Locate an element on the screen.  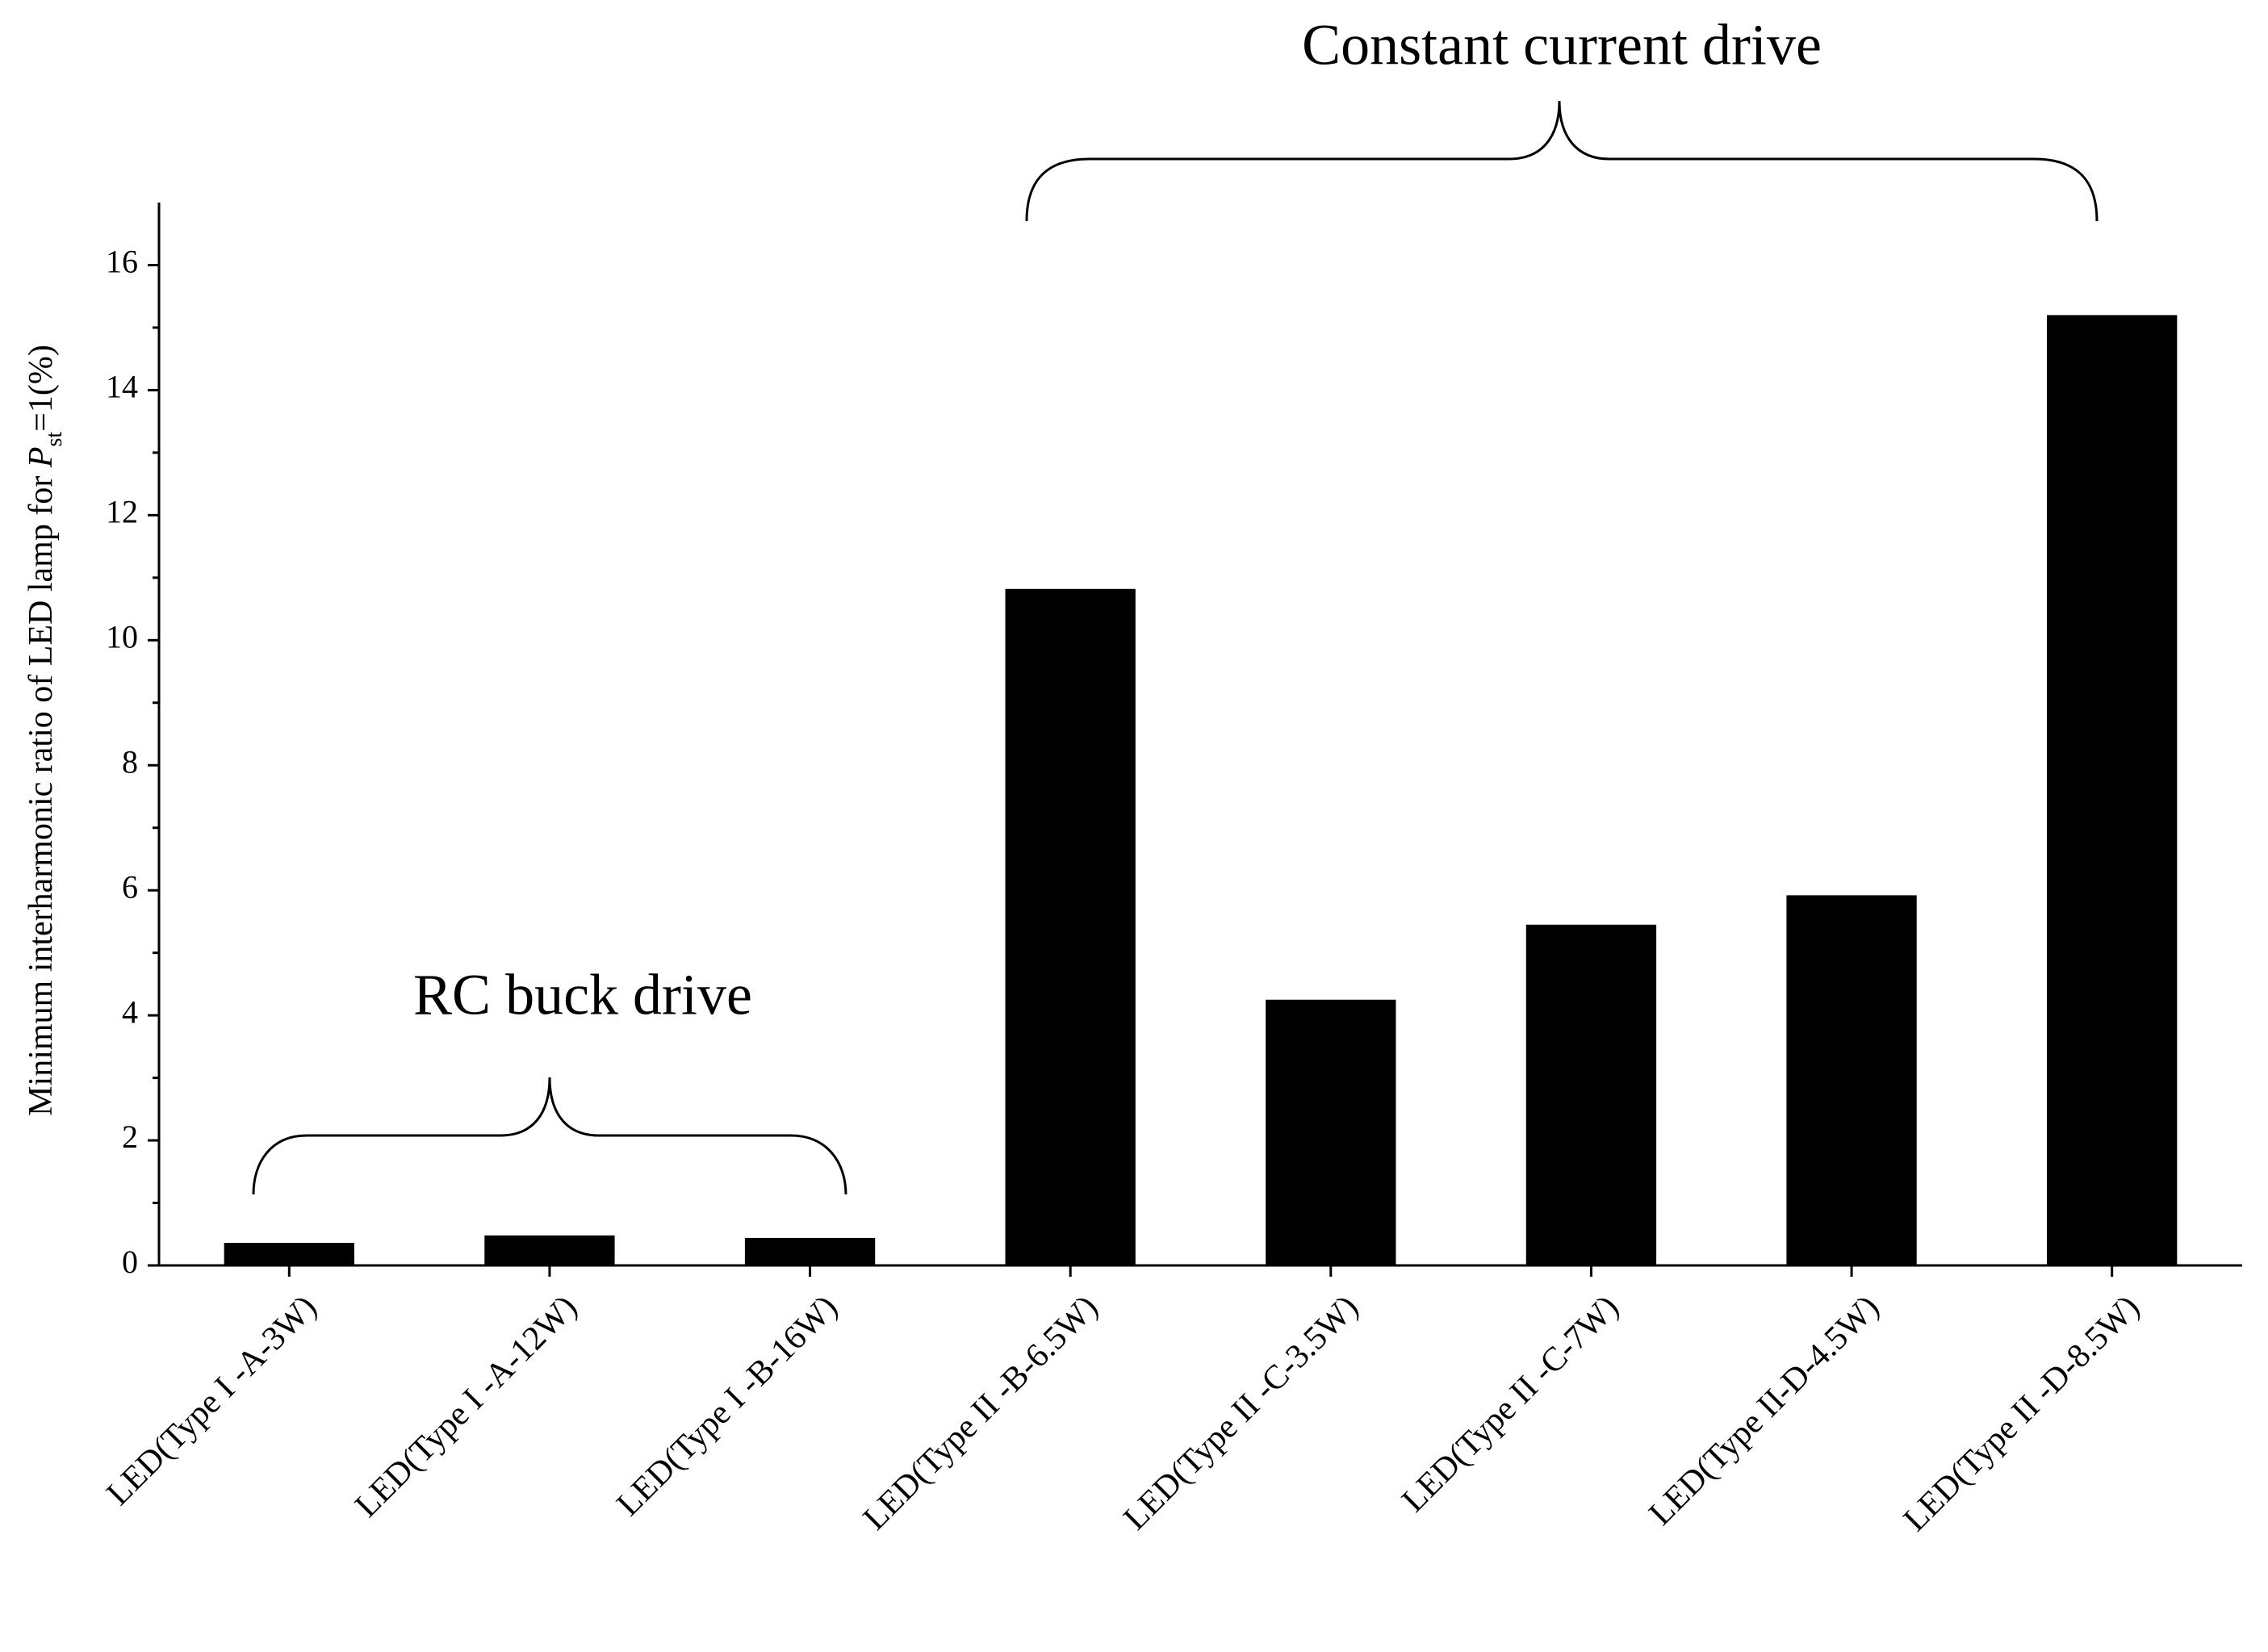
y-tick-label: 16 is located at coordinates (122, 262).